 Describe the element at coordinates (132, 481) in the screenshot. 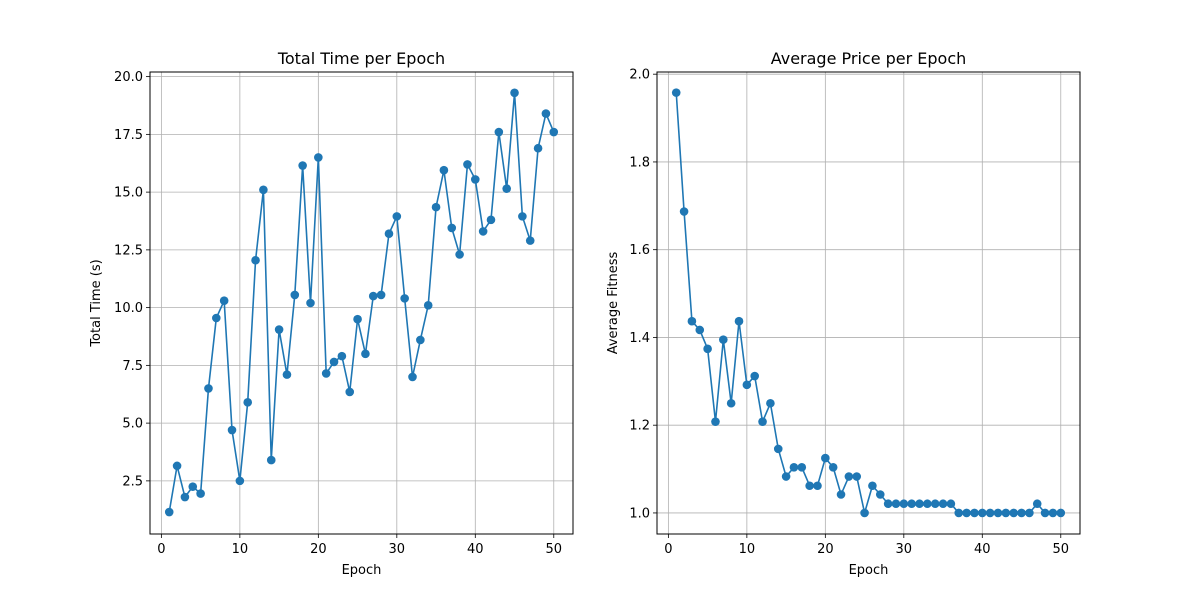

I see `y-tick-label: 2.5` at that location.